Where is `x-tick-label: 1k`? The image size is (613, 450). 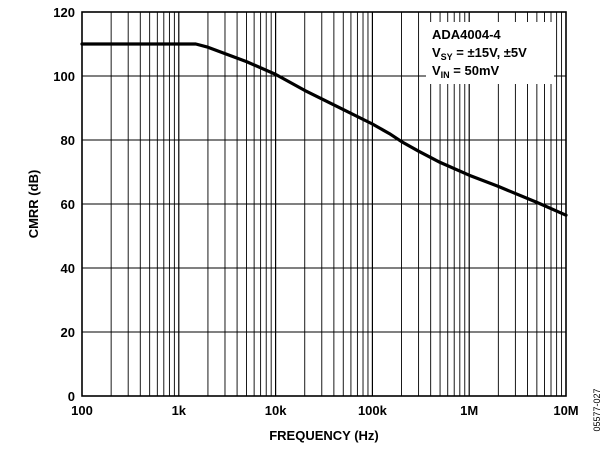 x-tick-label: 1k is located at coordinates (179, 410).